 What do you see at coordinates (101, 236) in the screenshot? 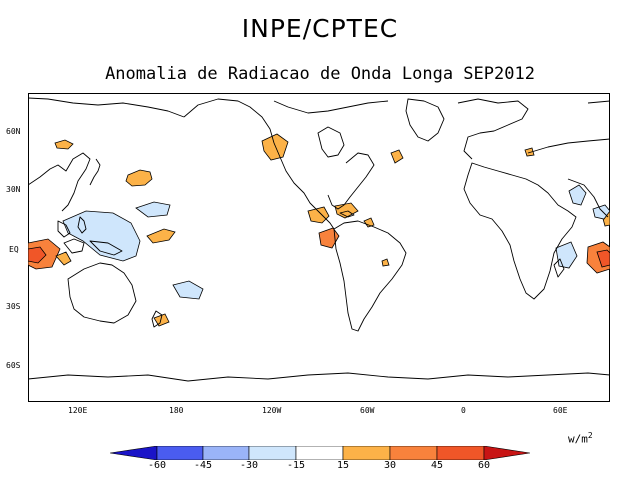
I see `anomaly-west-pacific` at bounding box center [101, 236].